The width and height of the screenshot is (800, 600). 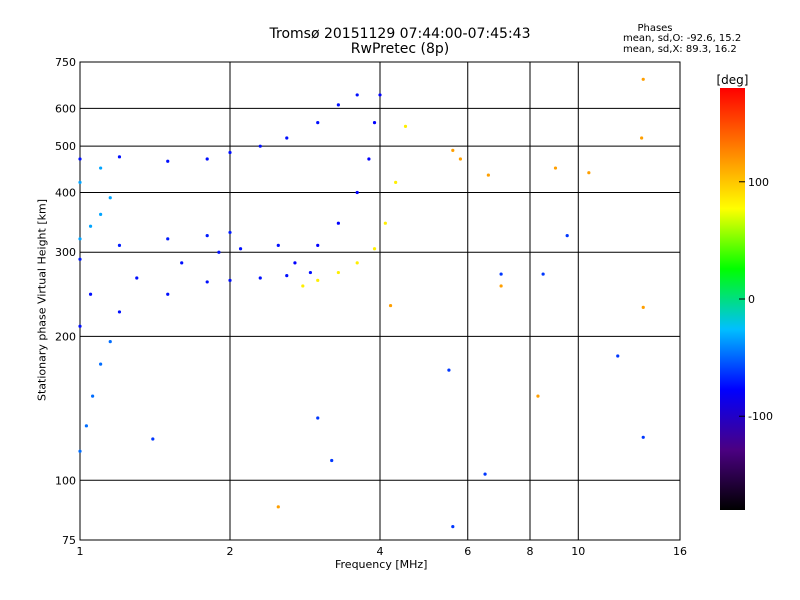 What do you see at coordinates (467, 551) in the screenshot?
I see `x-tick-label: 6` at bounding box center [467, 551].